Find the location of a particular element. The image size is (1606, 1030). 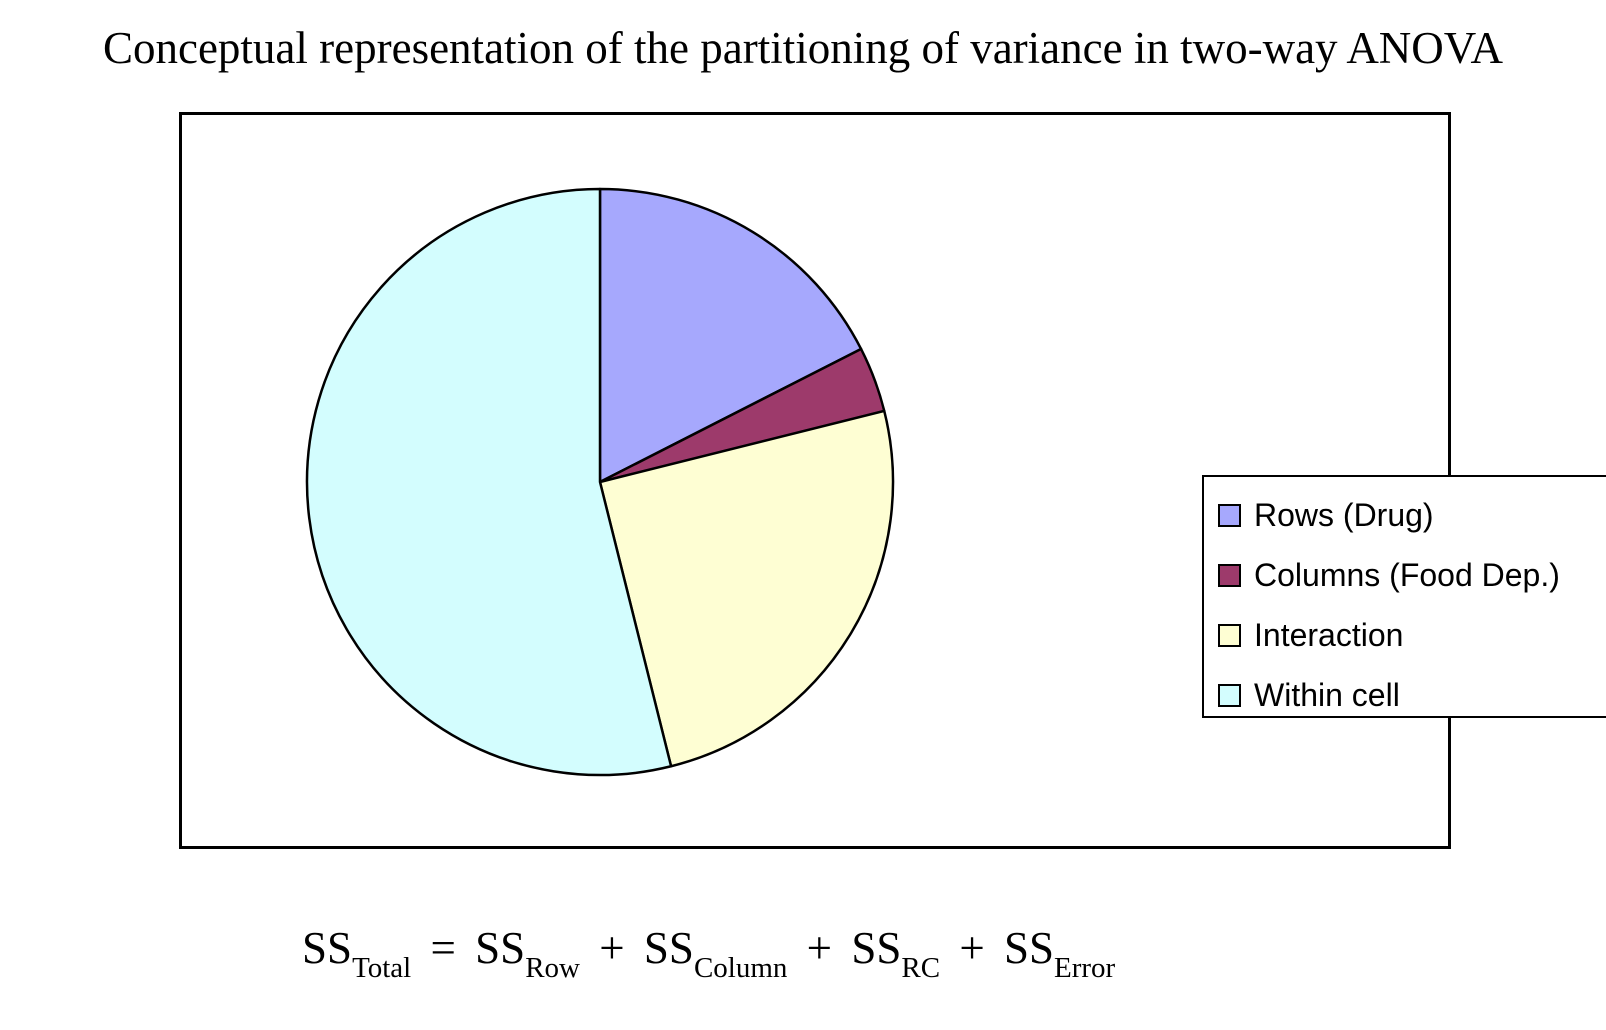

legend-swatch-columns is located at coordinates (1229, 575).